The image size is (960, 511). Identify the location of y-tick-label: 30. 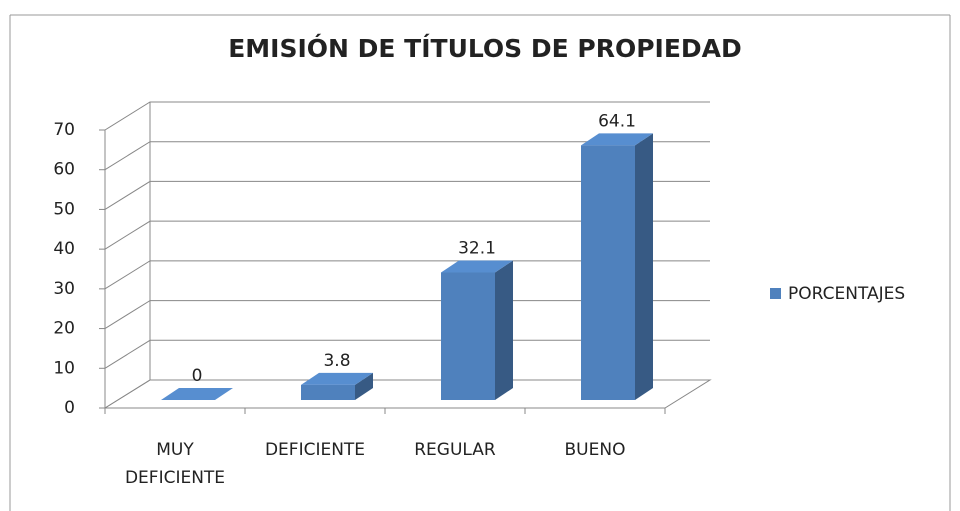
(64, 289).